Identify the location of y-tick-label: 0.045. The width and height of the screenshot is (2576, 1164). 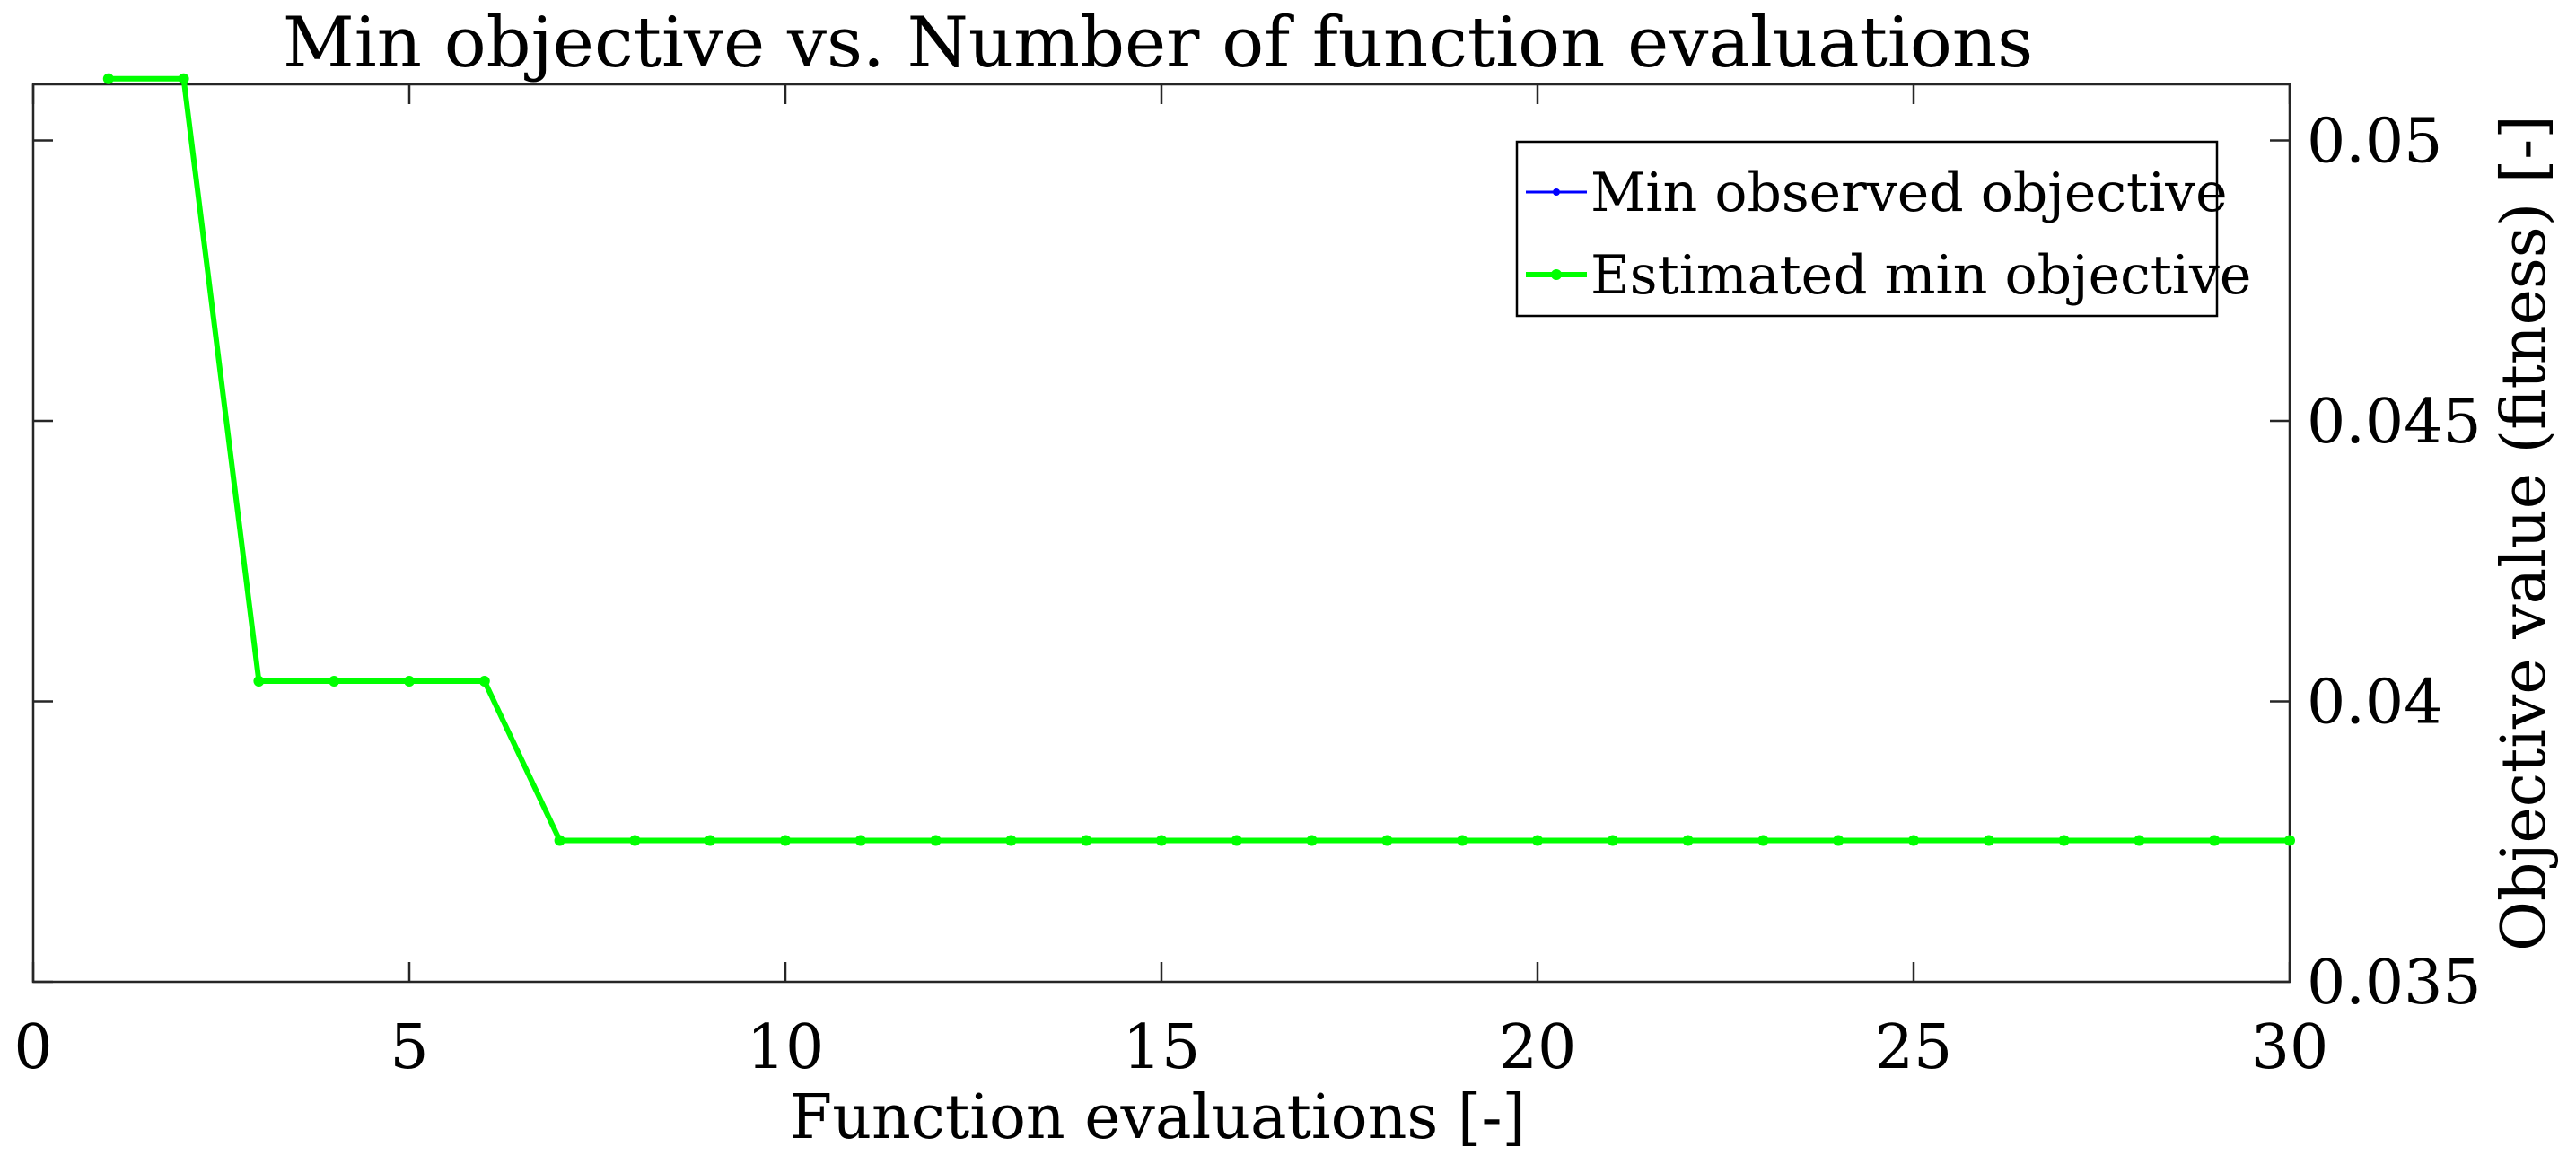
(2394, 422).